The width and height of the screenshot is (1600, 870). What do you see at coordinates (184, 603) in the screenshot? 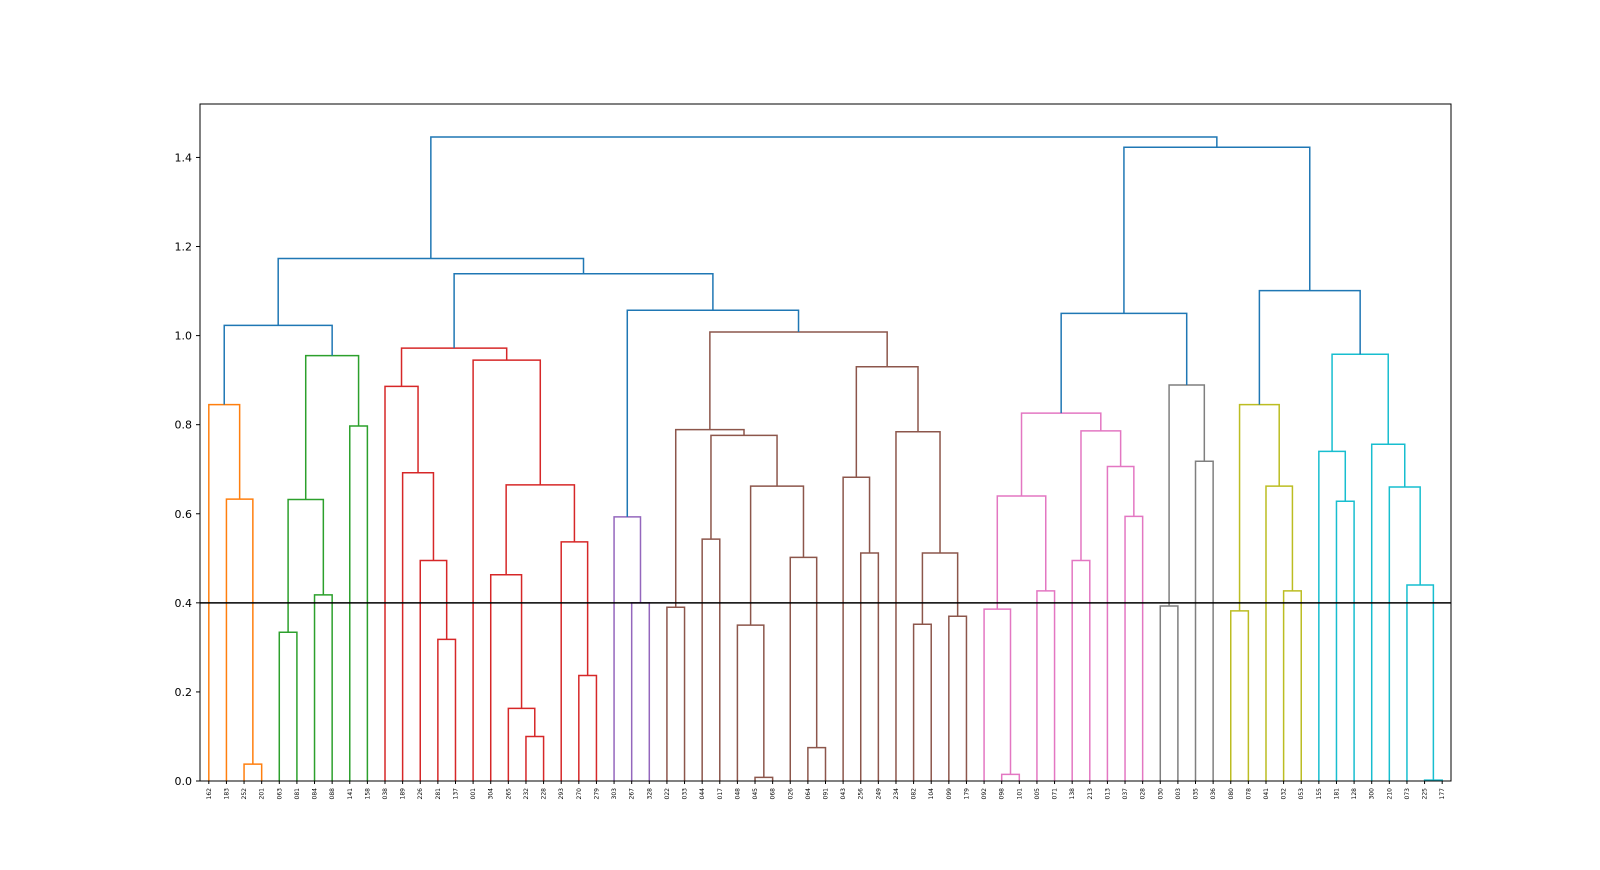
I see `ytick-label: 0.4` at bounding box center [184, 603].